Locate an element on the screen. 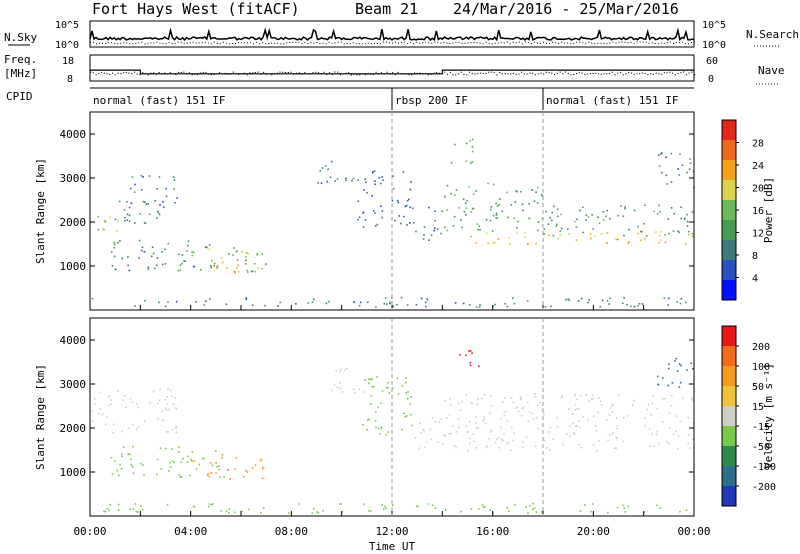 The width and height of the screenshot is (800, 554). colorbar-tick-label: -15 is located at coordinates (761, 427).